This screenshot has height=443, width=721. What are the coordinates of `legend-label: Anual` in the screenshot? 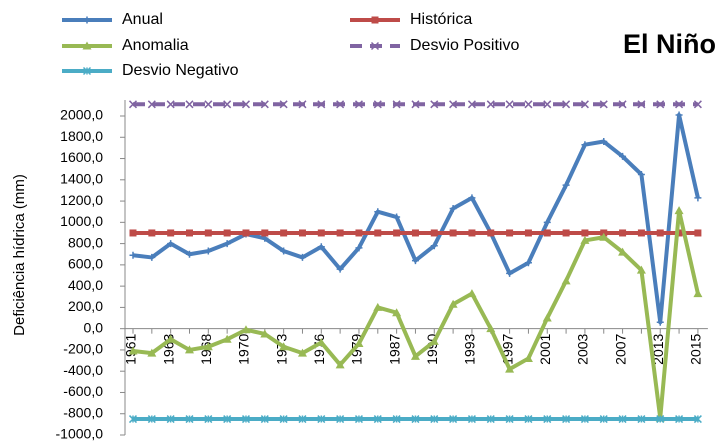 It's located at (142, 19).